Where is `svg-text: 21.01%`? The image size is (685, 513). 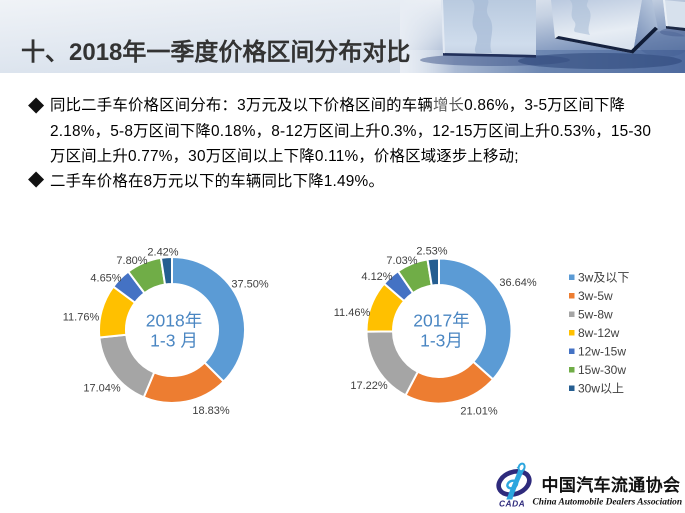
svg-text: 21.01% is located at coordinates (479, 412).